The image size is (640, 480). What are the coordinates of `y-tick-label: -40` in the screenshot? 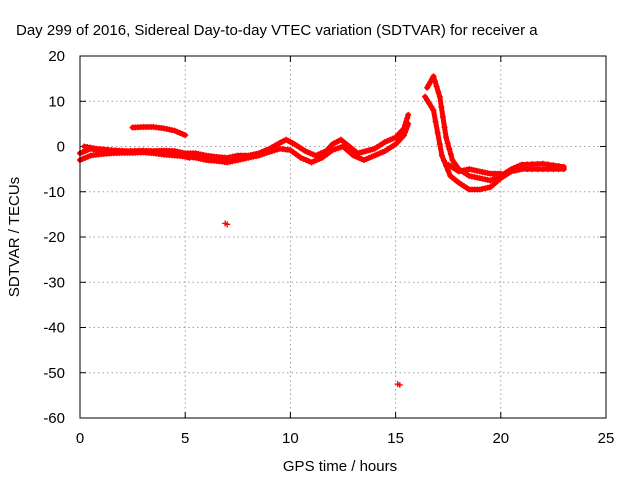 It's located at (54, 328).